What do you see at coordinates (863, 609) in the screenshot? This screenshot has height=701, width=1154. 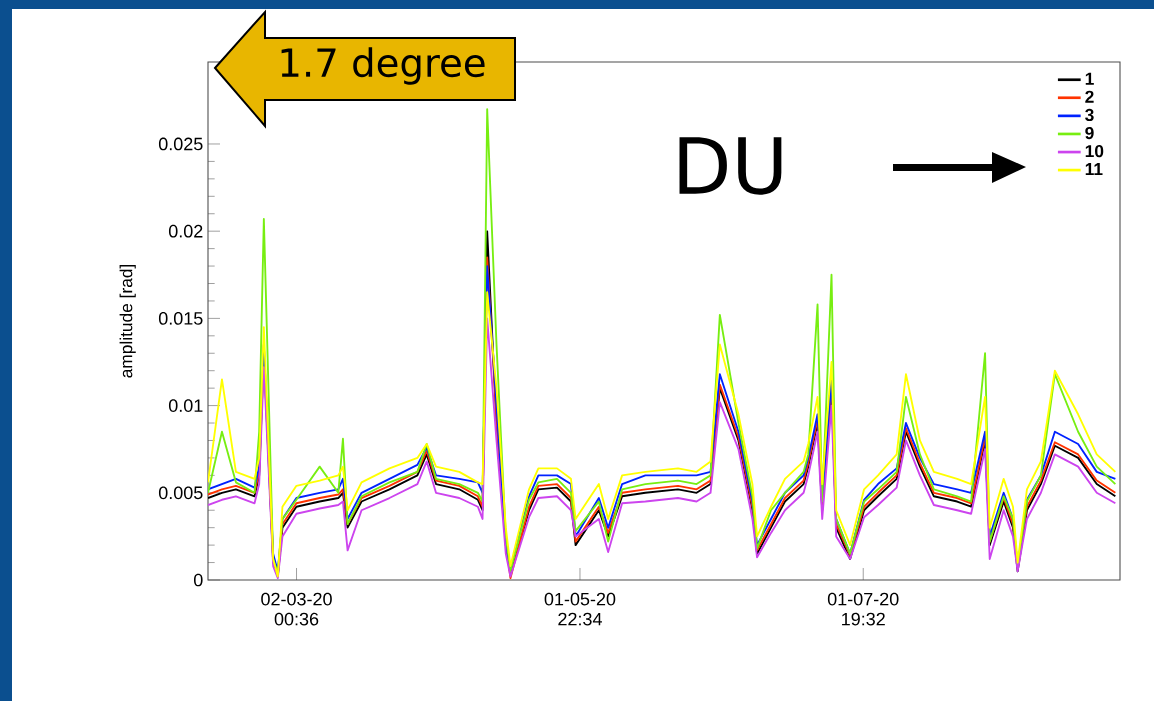 I see `x-tick-label: 01-07-20 19:32` at bounding box center [863, 609].